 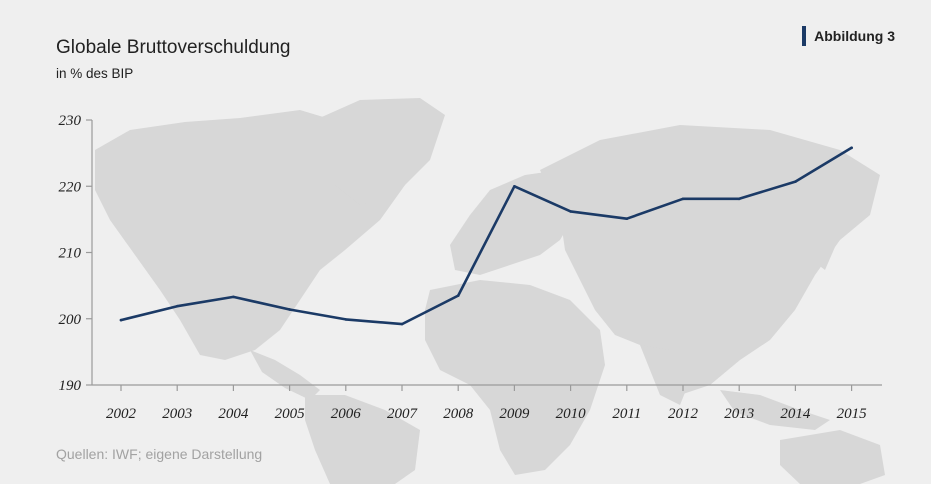 I want to click on y-tick-label: 220, so click(x=70, y=187).